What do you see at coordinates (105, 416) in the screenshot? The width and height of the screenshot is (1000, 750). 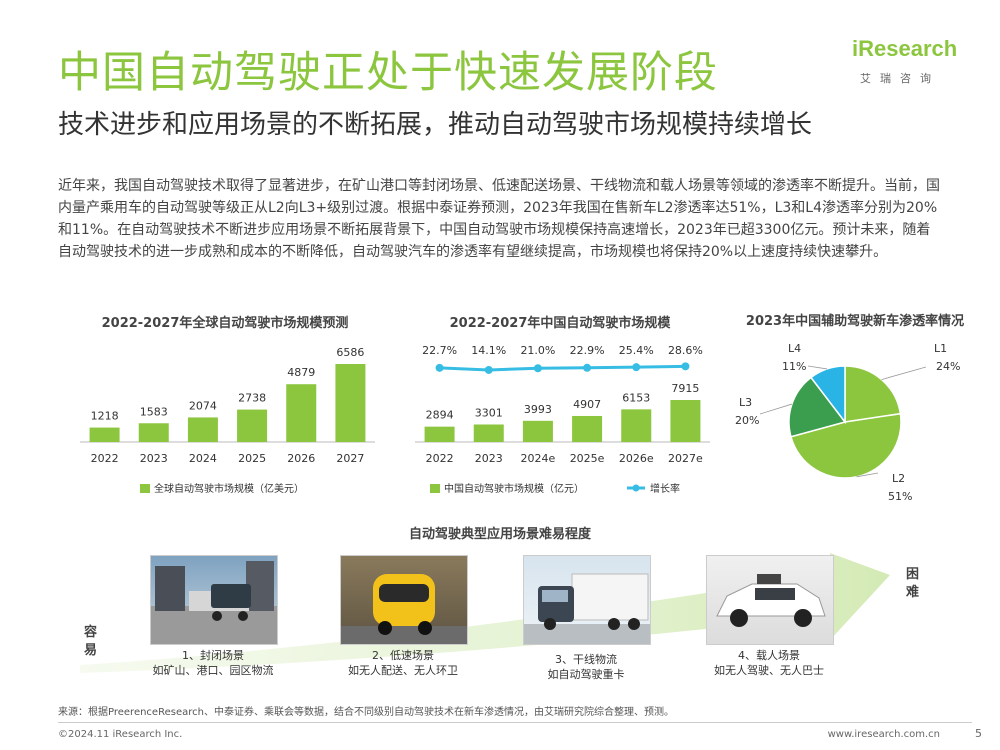 I see `bar-value-label: 1218` at bounding box center [105, 416].